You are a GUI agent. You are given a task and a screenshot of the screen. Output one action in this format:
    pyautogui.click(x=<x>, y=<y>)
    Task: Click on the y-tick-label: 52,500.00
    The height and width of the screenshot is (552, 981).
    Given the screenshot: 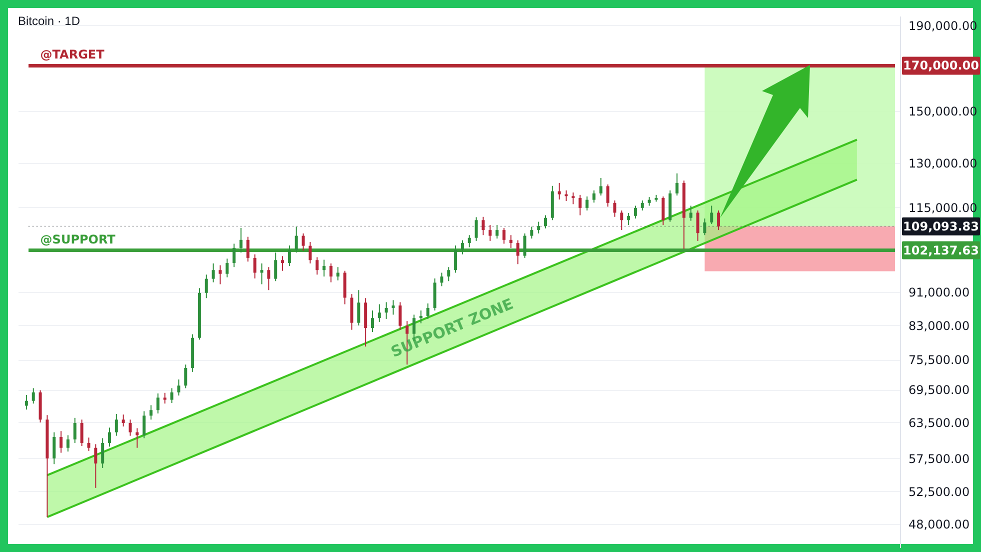 What is the action you would take?
    pyautogui.click(x=939, y=491)
    